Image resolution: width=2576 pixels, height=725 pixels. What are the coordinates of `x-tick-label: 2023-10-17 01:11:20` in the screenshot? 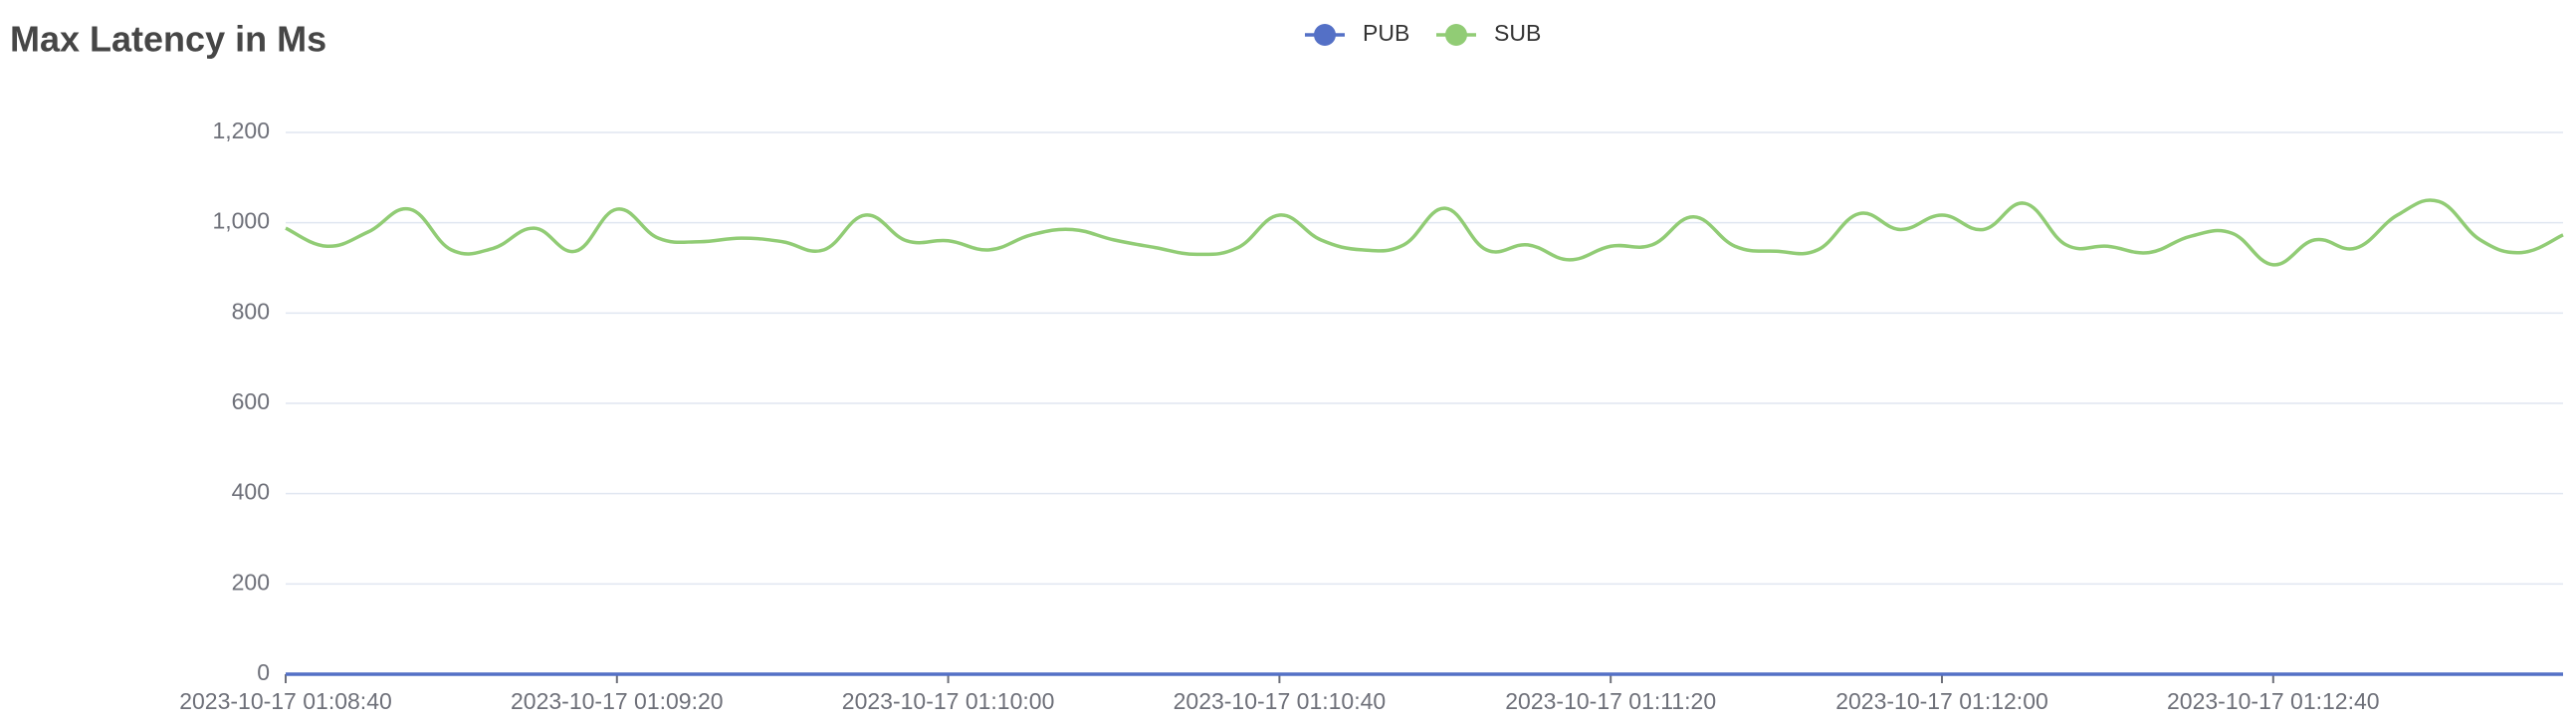 It's located at (1610, 701).